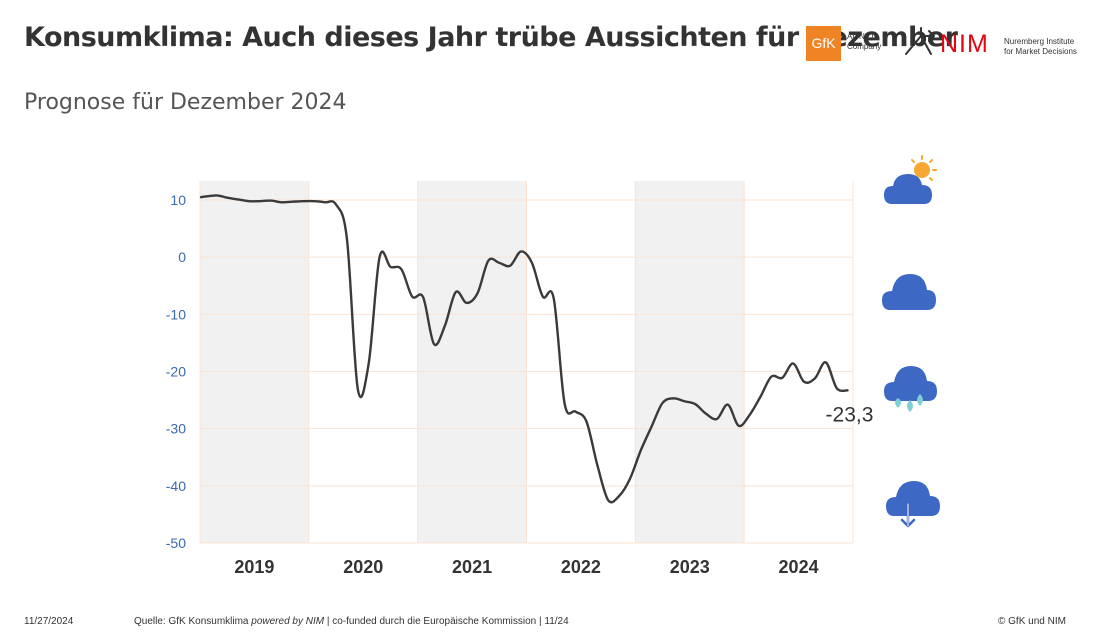 Image resolution: width=1109 pixels, height=640 pixels. I want to click on nim-tagline-line1: Nuremberg Institute, so click(1039, 41).